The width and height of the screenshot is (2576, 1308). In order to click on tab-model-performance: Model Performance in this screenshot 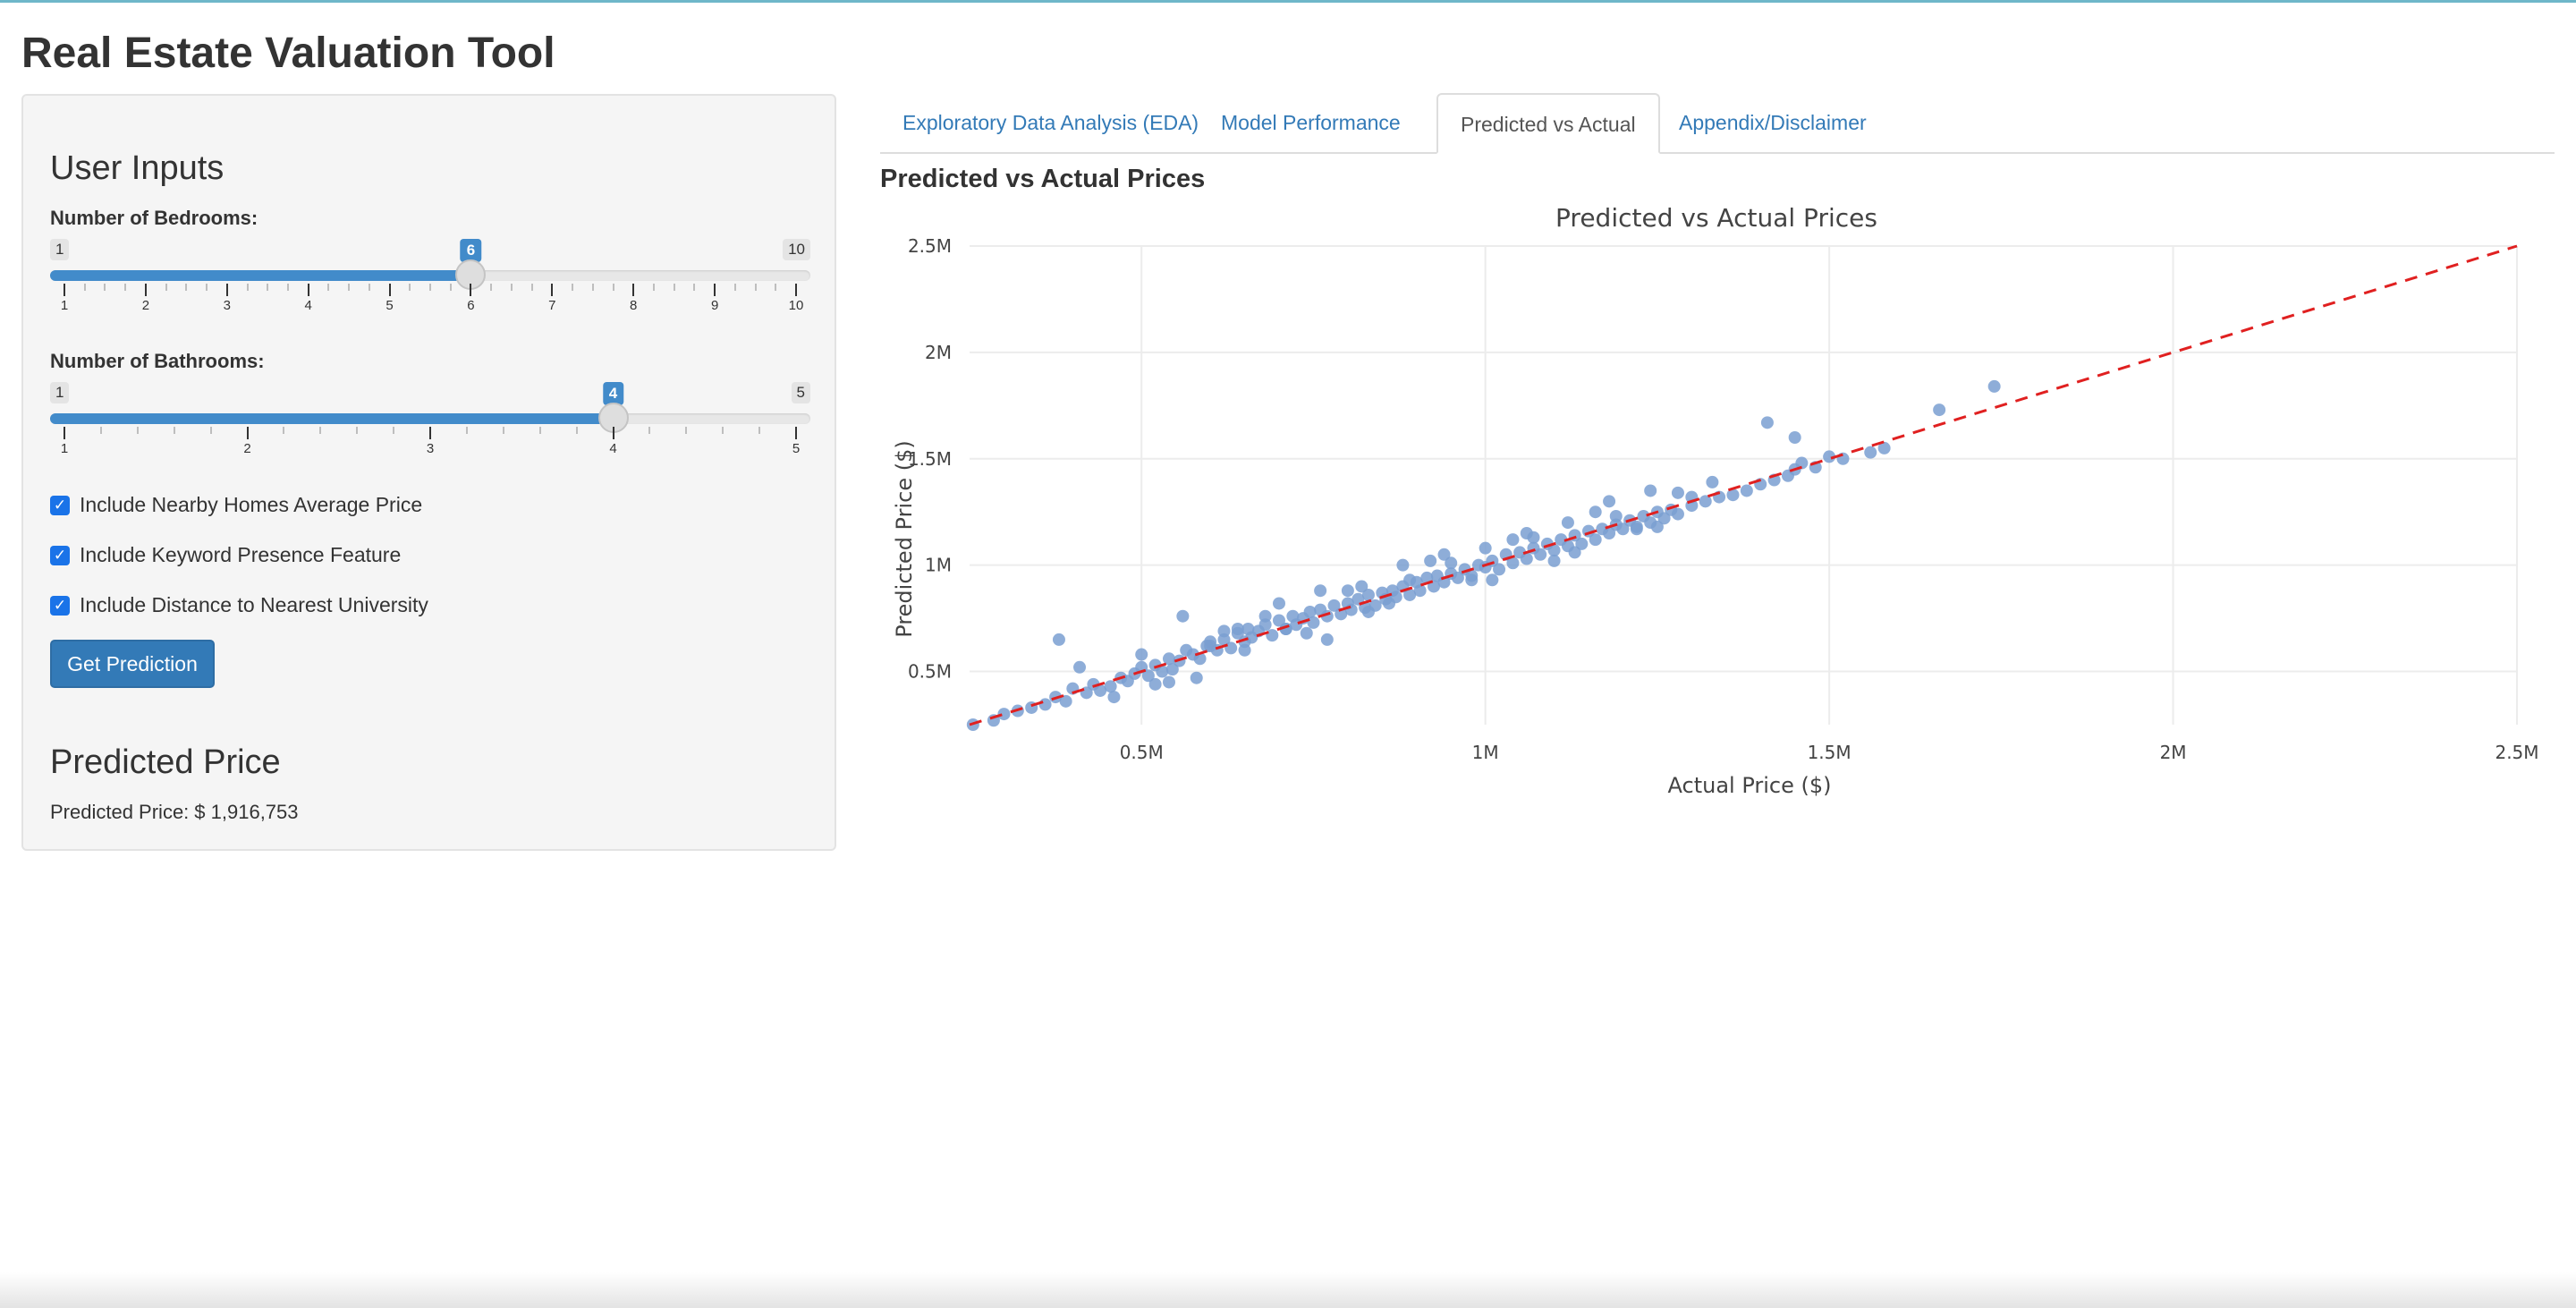, I will do `click(1311, 122)`.